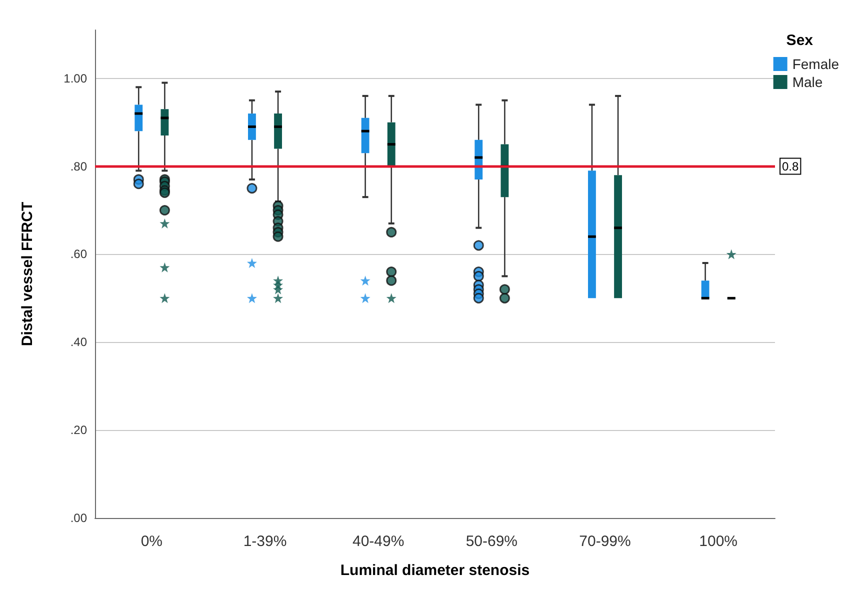  I want to click on y-tick-label: 1.00, so click(76, 78).